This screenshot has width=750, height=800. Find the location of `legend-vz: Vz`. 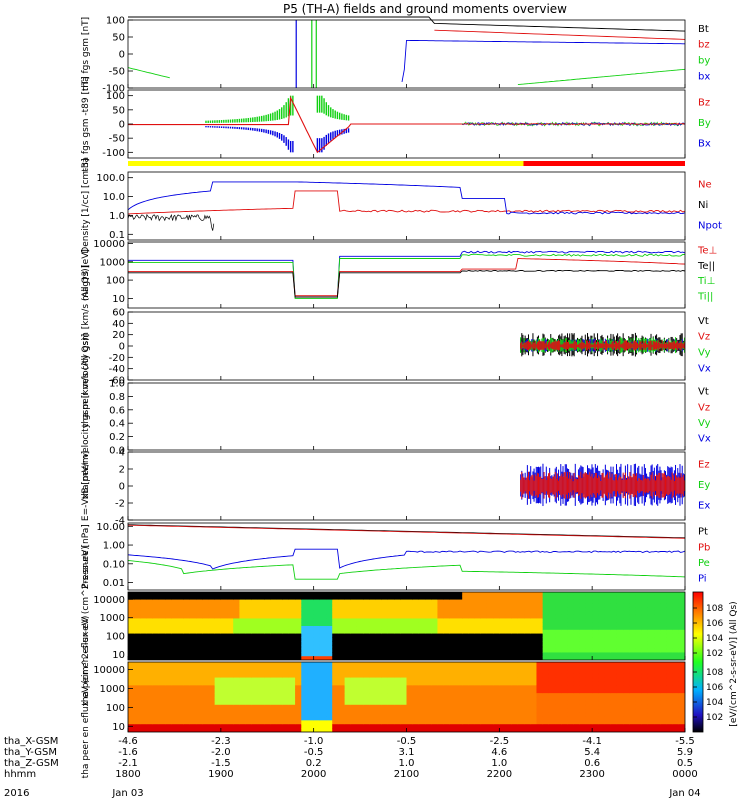

legend-vz: Vz is located at coordinates (704, 407).